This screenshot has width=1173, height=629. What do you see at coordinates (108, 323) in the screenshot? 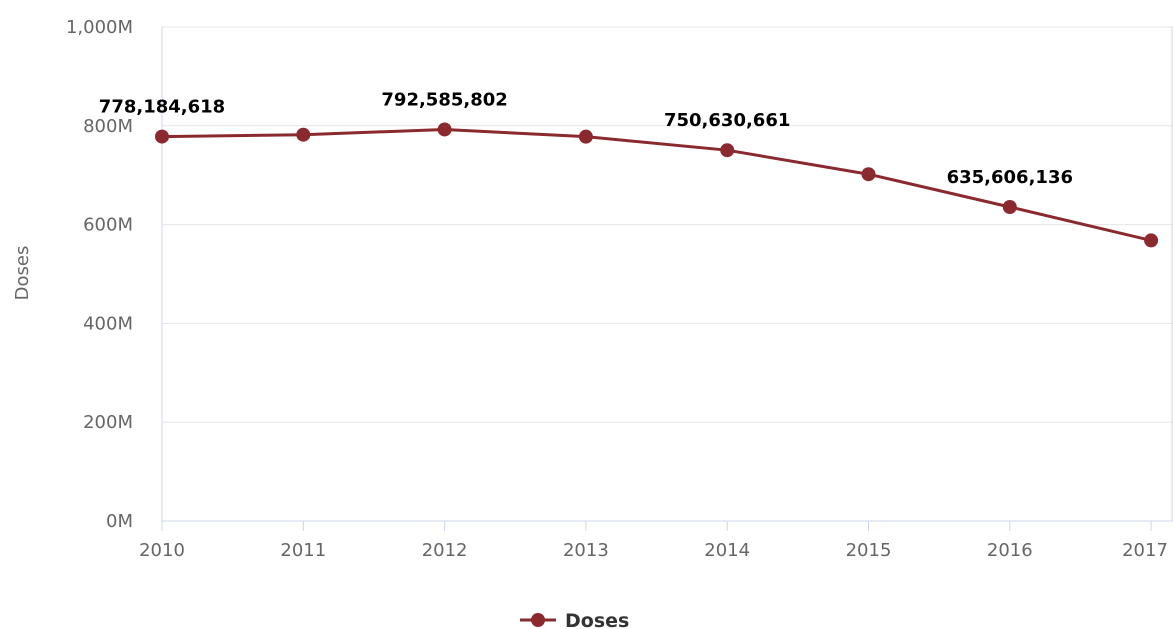
I see `y-tick-label: 400M` at bounding box center [108, 323].